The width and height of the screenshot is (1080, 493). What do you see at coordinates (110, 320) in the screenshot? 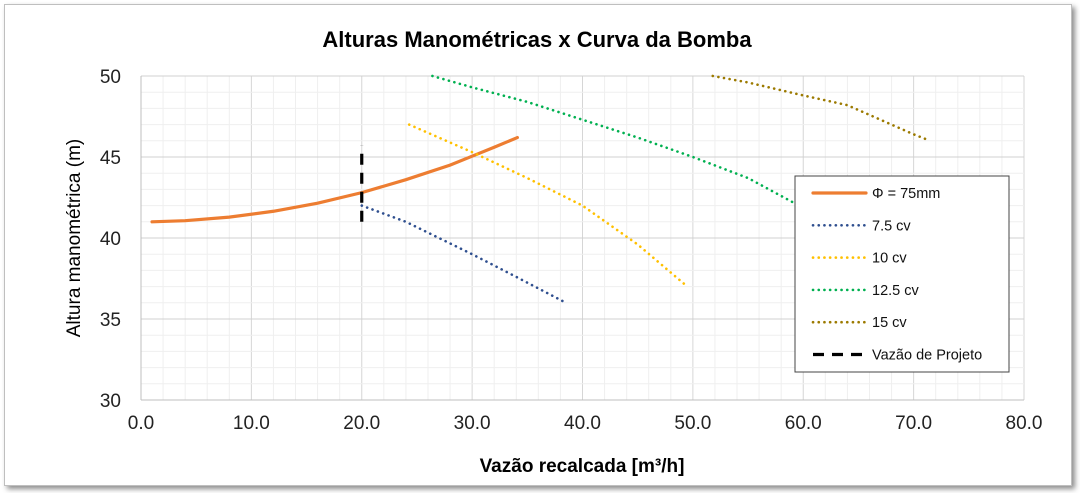
I see `y-tick-label: 35` at bounding box center [110, 320].